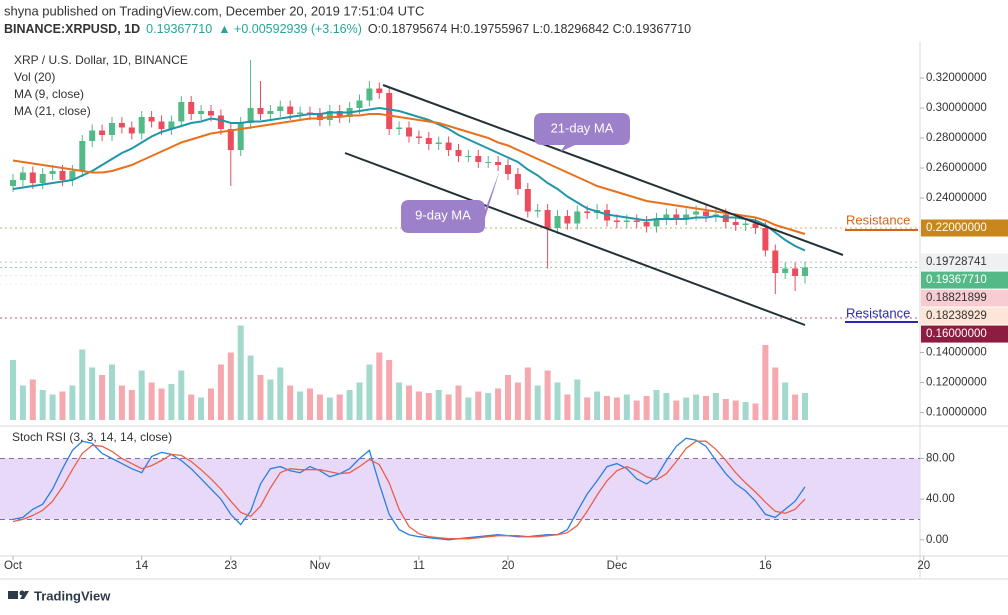 This screenshot has width=1008, height=615. What do you see at coordinates (878, 219) in the screenshot?
I see `annotation: Resistance` at bounding box center [878, 219].